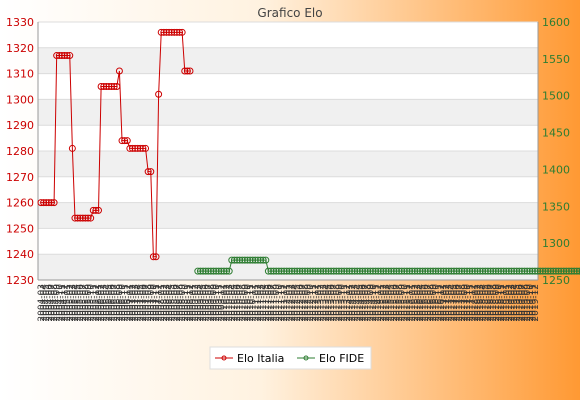  I want to click on x-tick-label: 2015-11, so click(408, 303).